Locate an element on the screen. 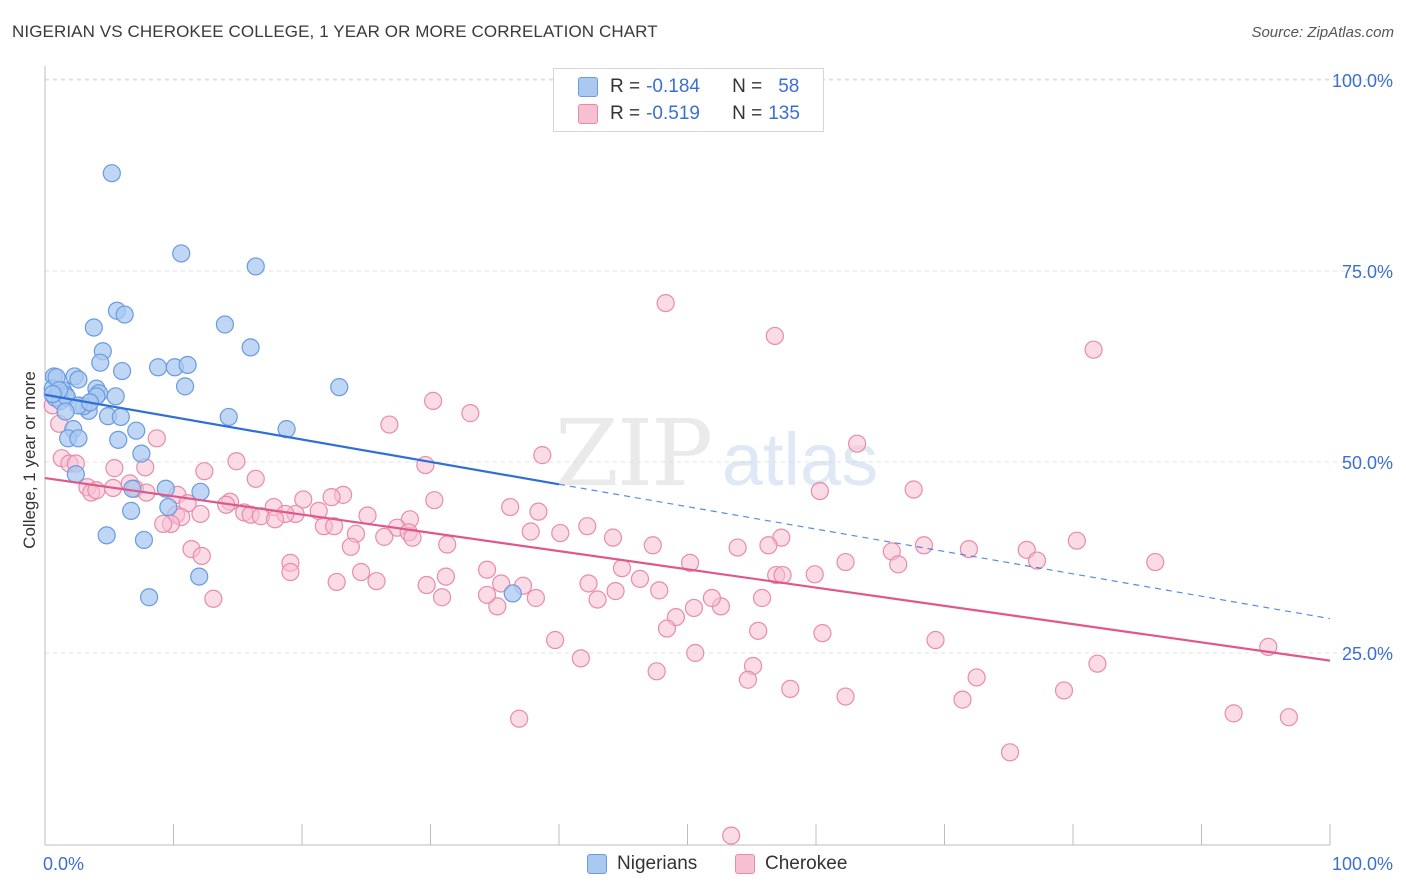  legend-row-cherokee: R = -0.519 N = 135 is located at coordinates (689, 114).